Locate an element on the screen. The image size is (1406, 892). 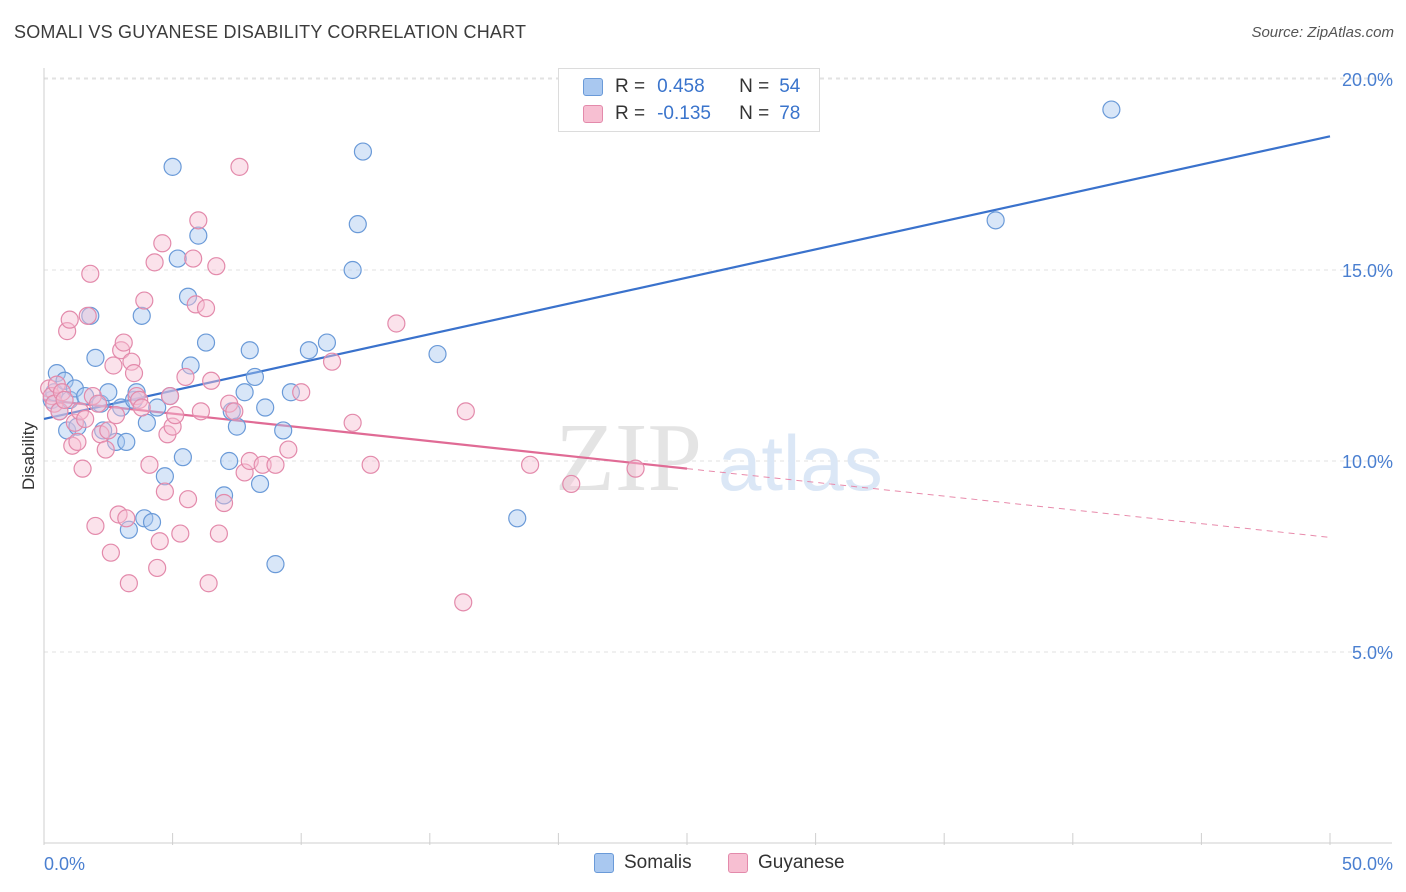
bottom-legend-guyanese: Guyanese is located at coordinates (786, 863).